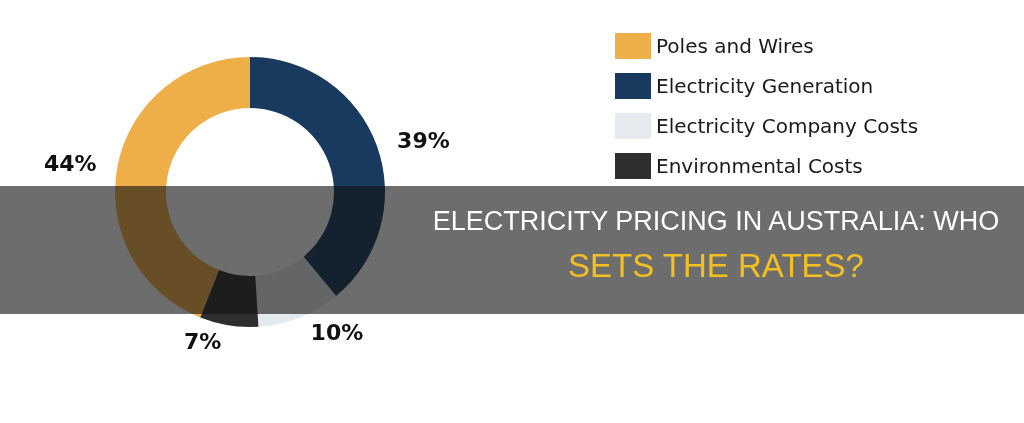 The image size is (1024, 423). What do you see at coordinates (765, 86) in the screenshot?
I see `legend-label: Electricity Generation` at bounding box center [765, 86].